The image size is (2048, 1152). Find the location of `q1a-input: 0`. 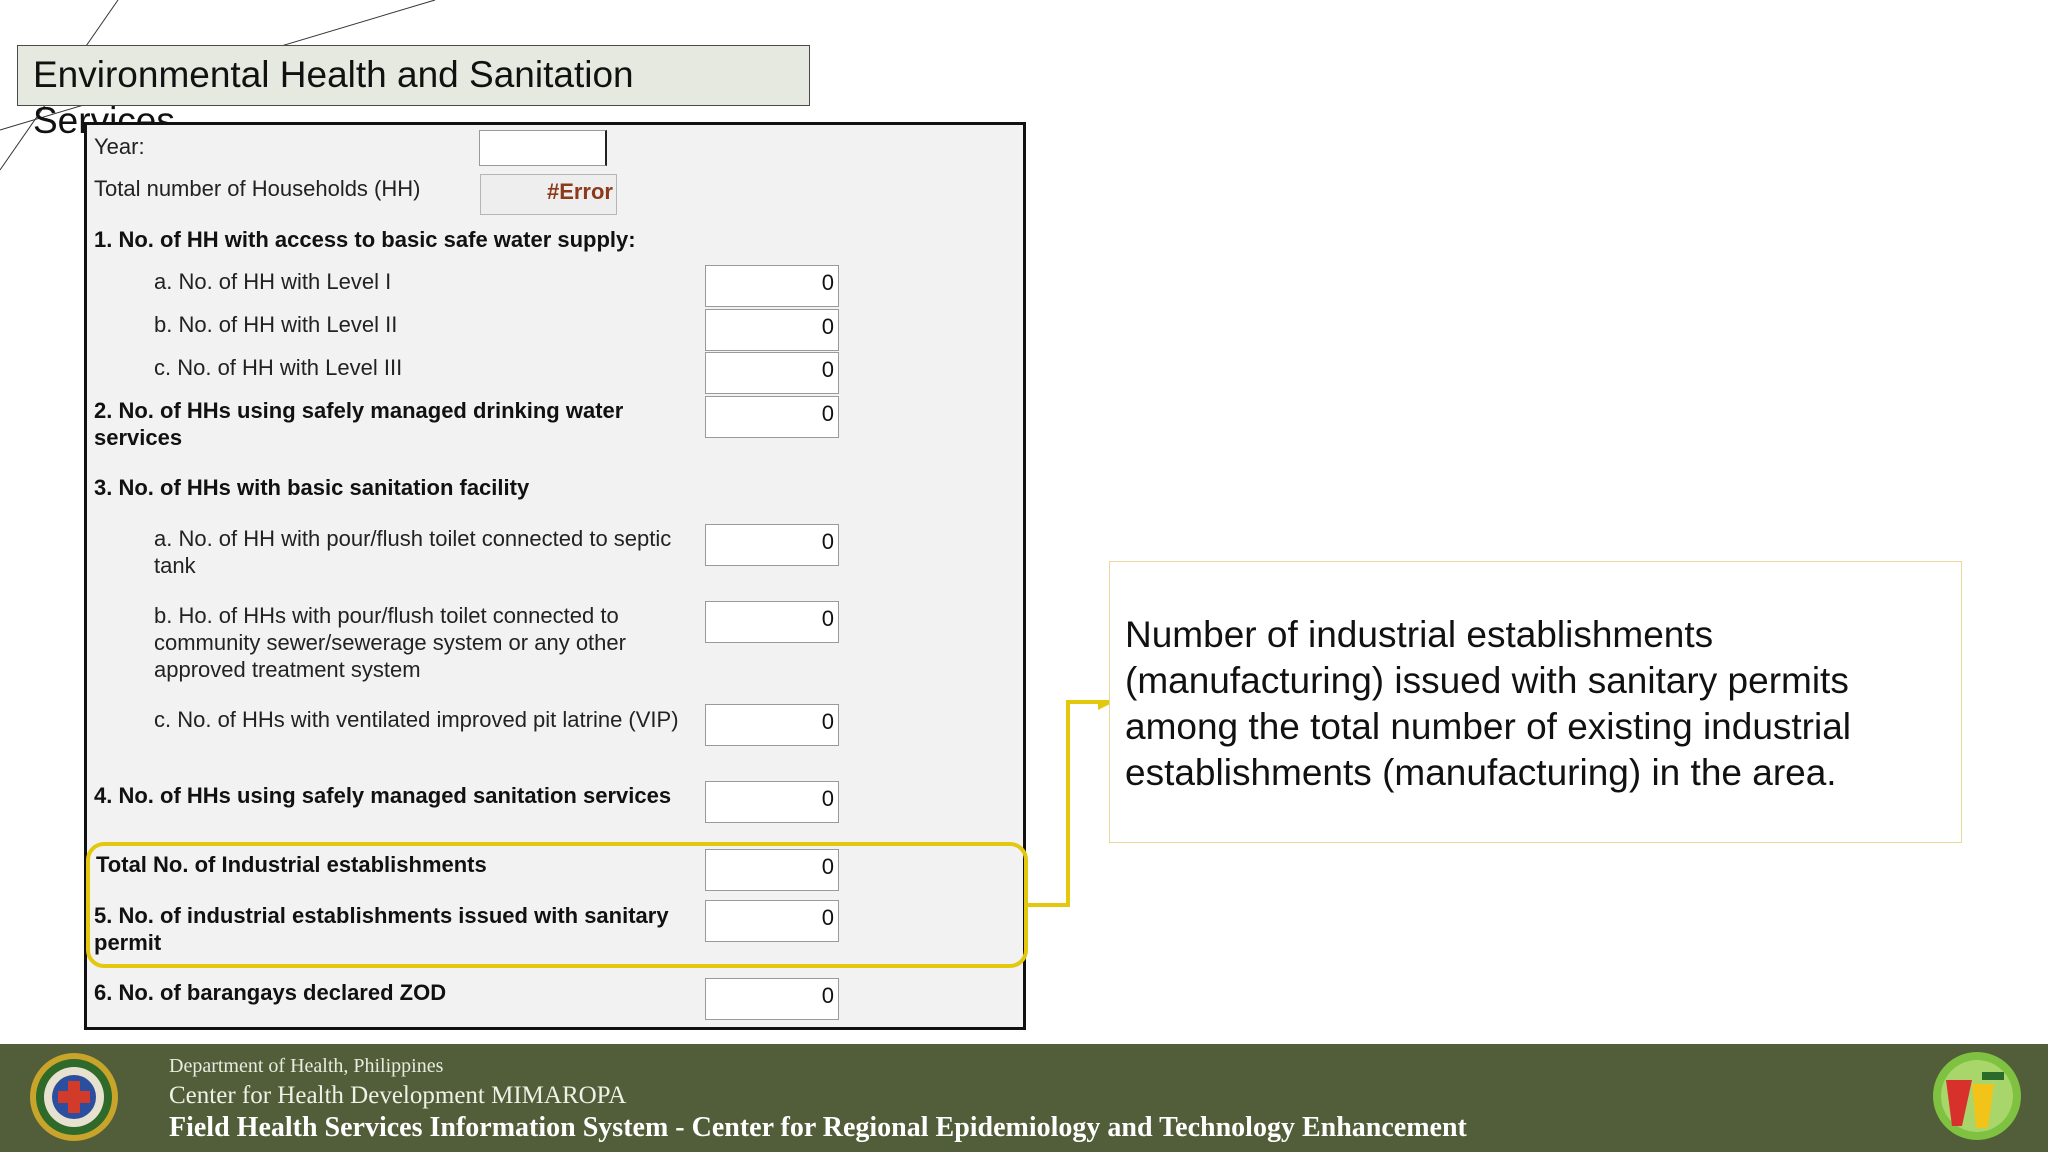

q1a-input: 0 is located at coordinates (772, 286).